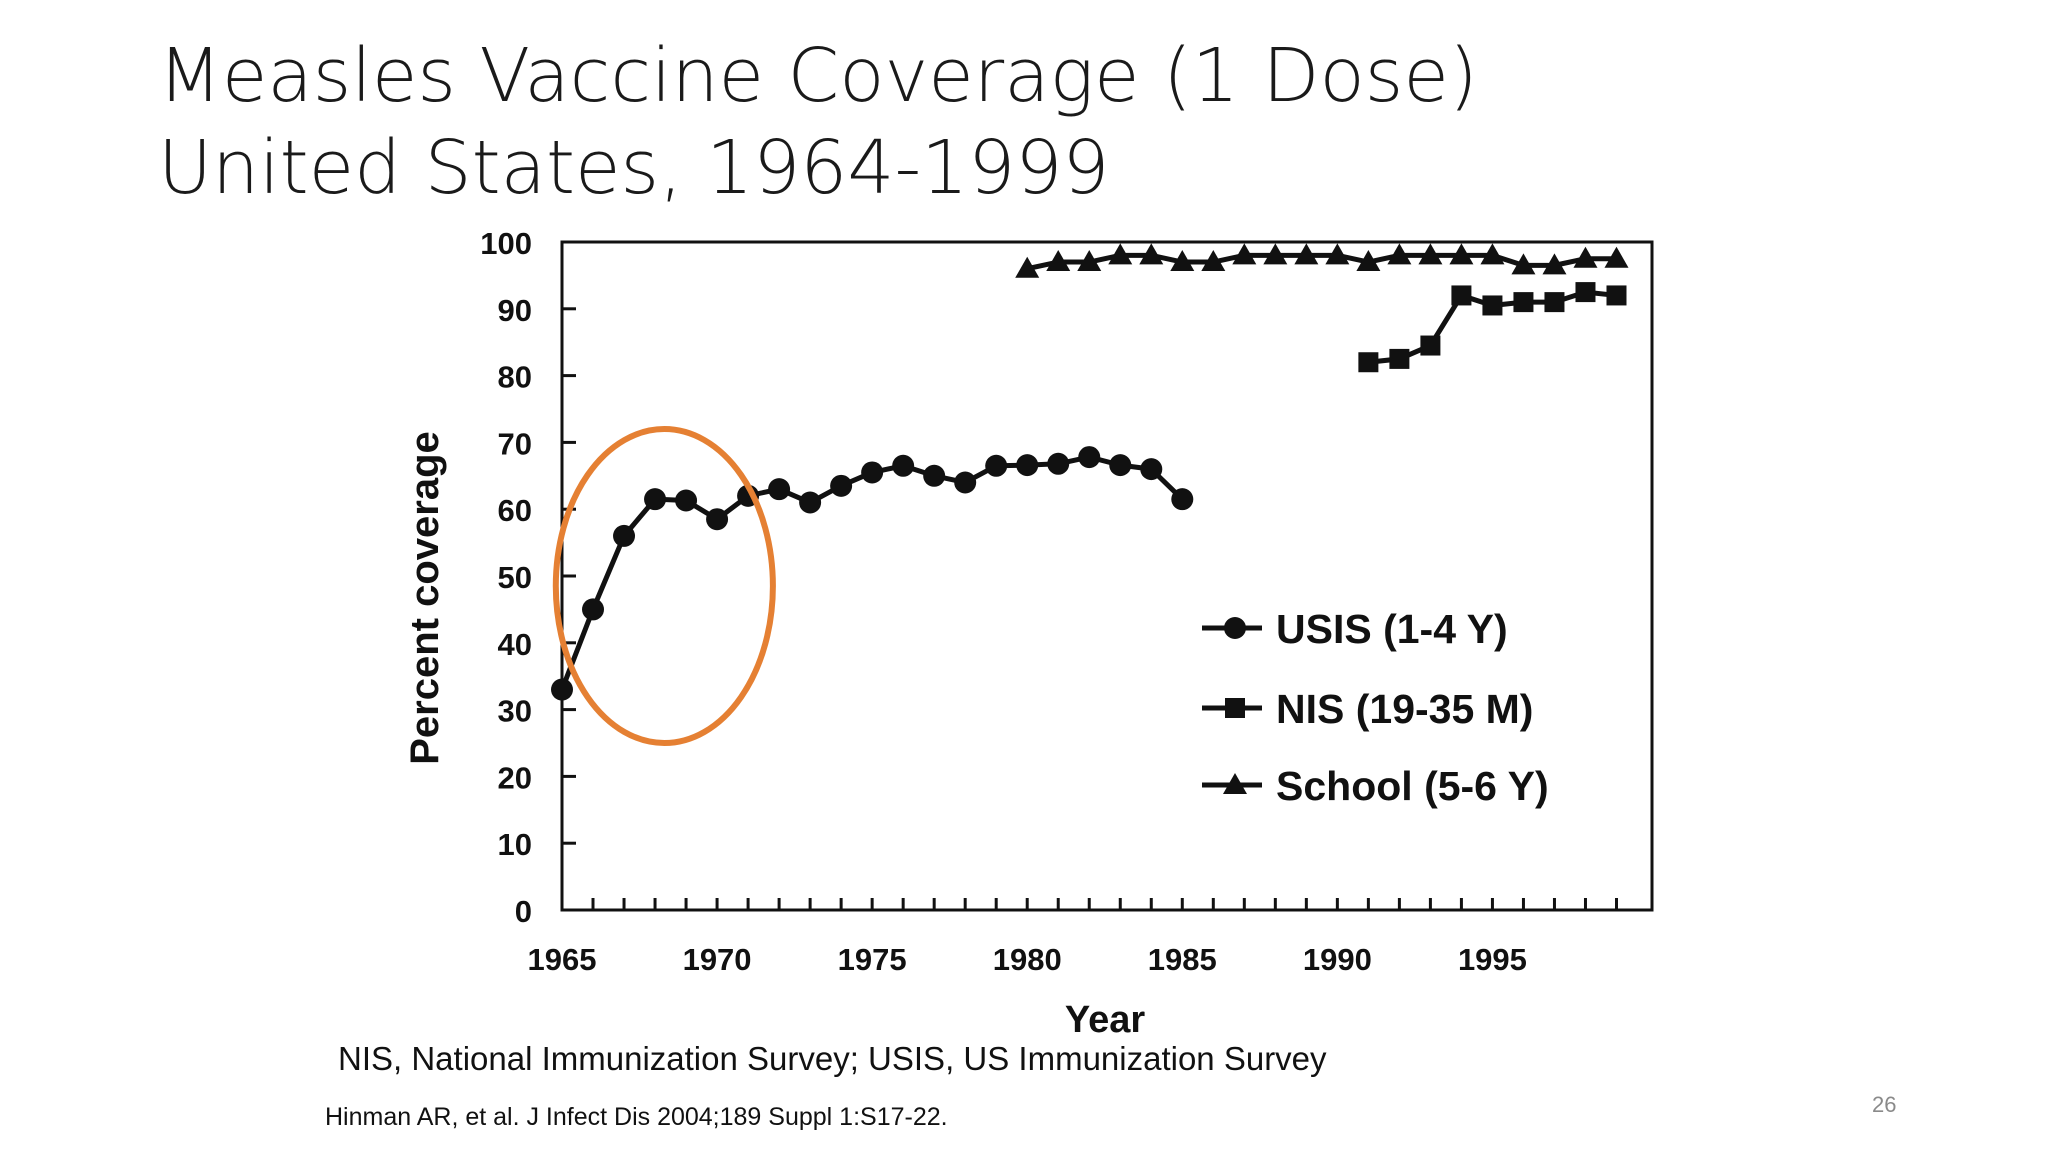 The image size is (2048, 1152). I want to click on x-tick-label: 1970, so click(717, 959).